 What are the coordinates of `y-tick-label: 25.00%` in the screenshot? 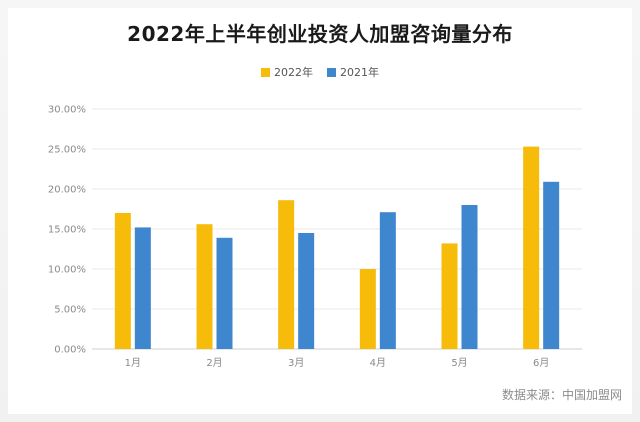 It's located at (67, 150).